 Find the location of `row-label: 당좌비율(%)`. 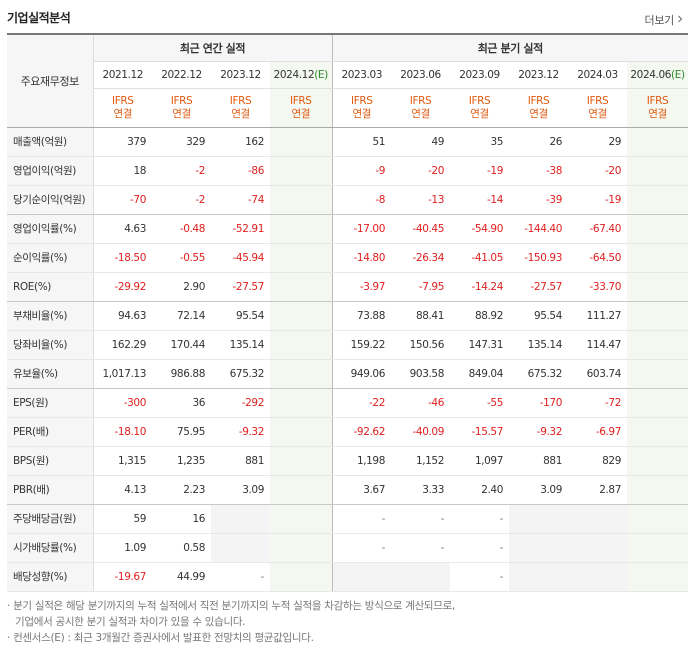

row-label: 당좌비율(%) is located at coordinates (50, 345).